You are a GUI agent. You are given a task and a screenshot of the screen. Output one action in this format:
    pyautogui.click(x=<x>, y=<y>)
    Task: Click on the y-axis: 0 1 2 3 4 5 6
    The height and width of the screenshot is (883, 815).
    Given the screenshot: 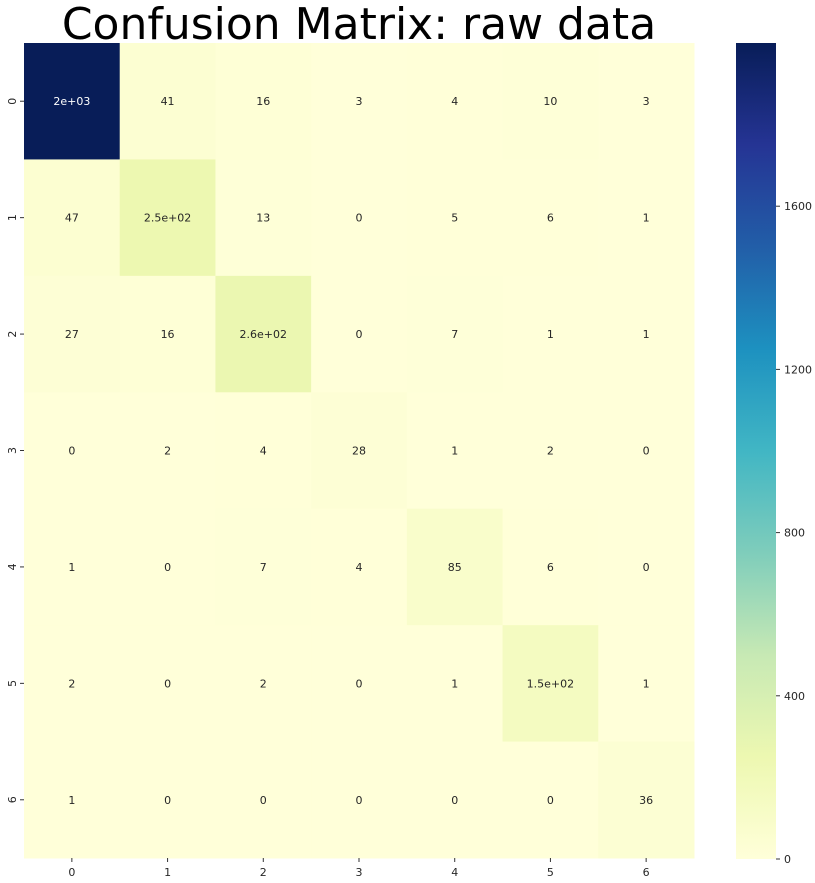 What is the action you would take?
    pyautogui.click(x=15, y=450)
    